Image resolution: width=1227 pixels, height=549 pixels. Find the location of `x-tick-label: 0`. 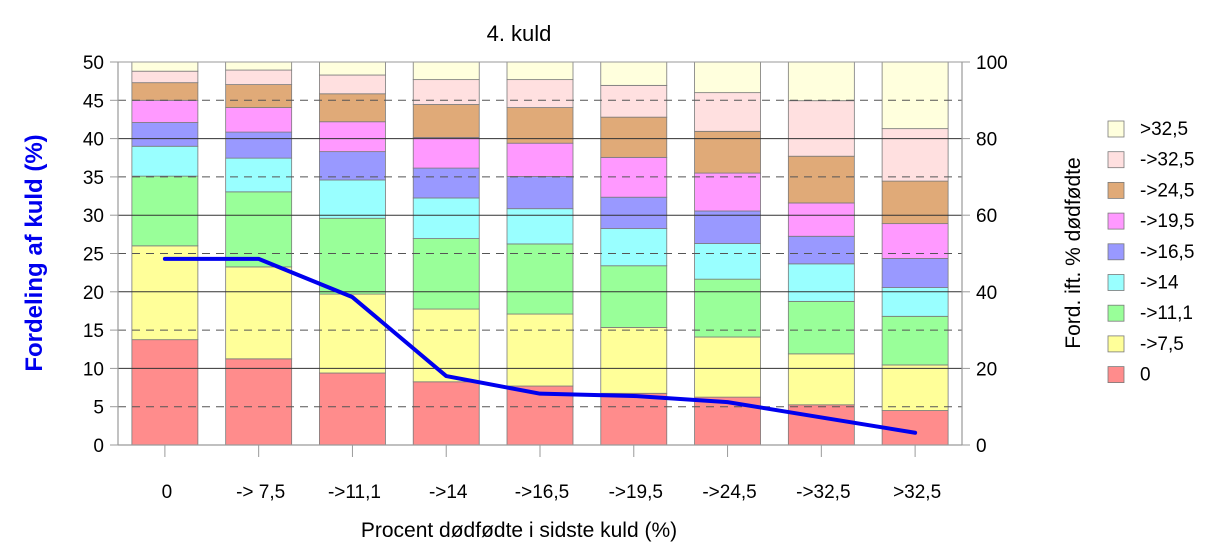

x-tick-label: 0 is located at coordinates (167, 492).